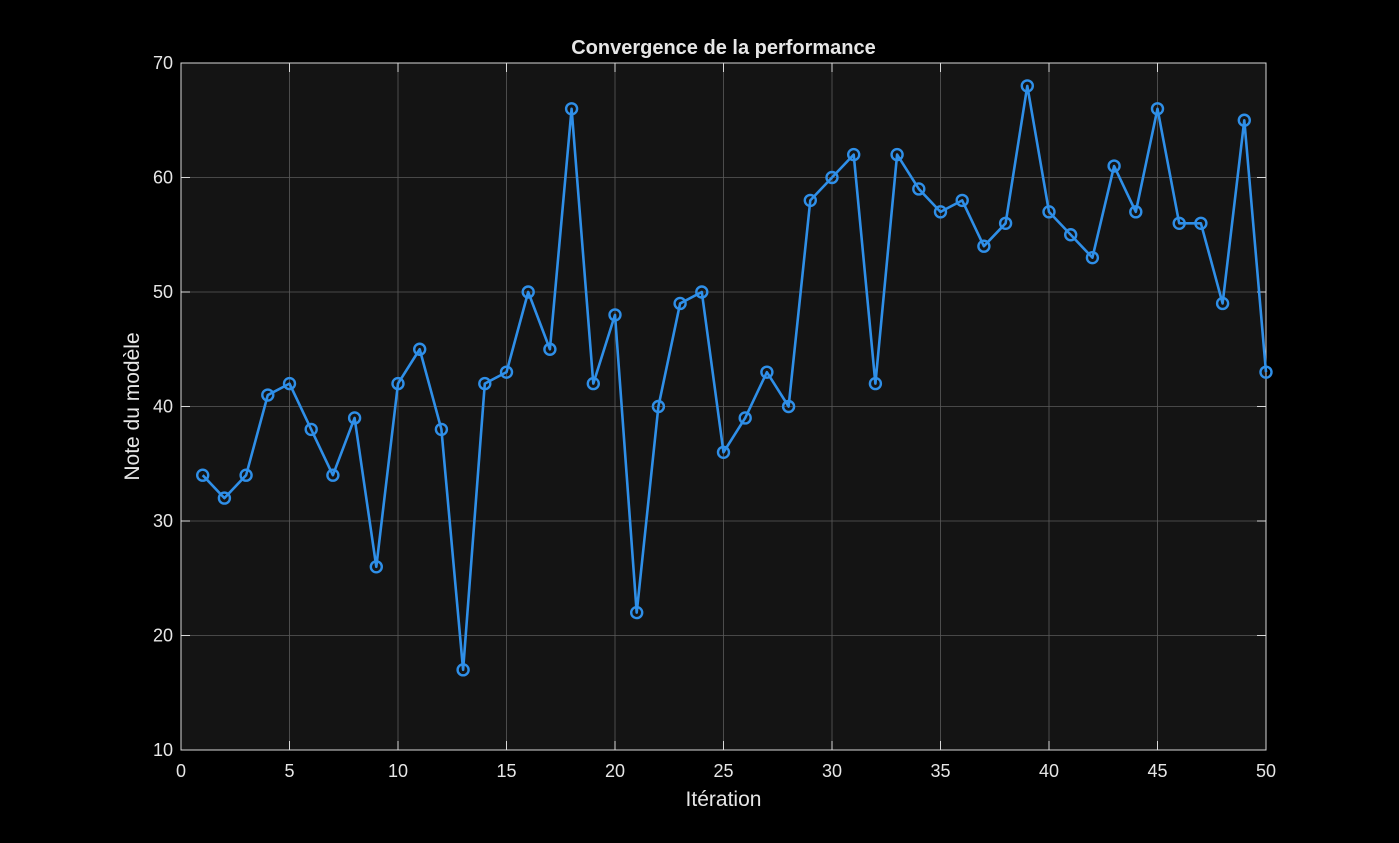  What do you see at coordinates (1157, 771) in the screenshot?
I see `x-tick-label: 45` at bounding box center [1157, 771].